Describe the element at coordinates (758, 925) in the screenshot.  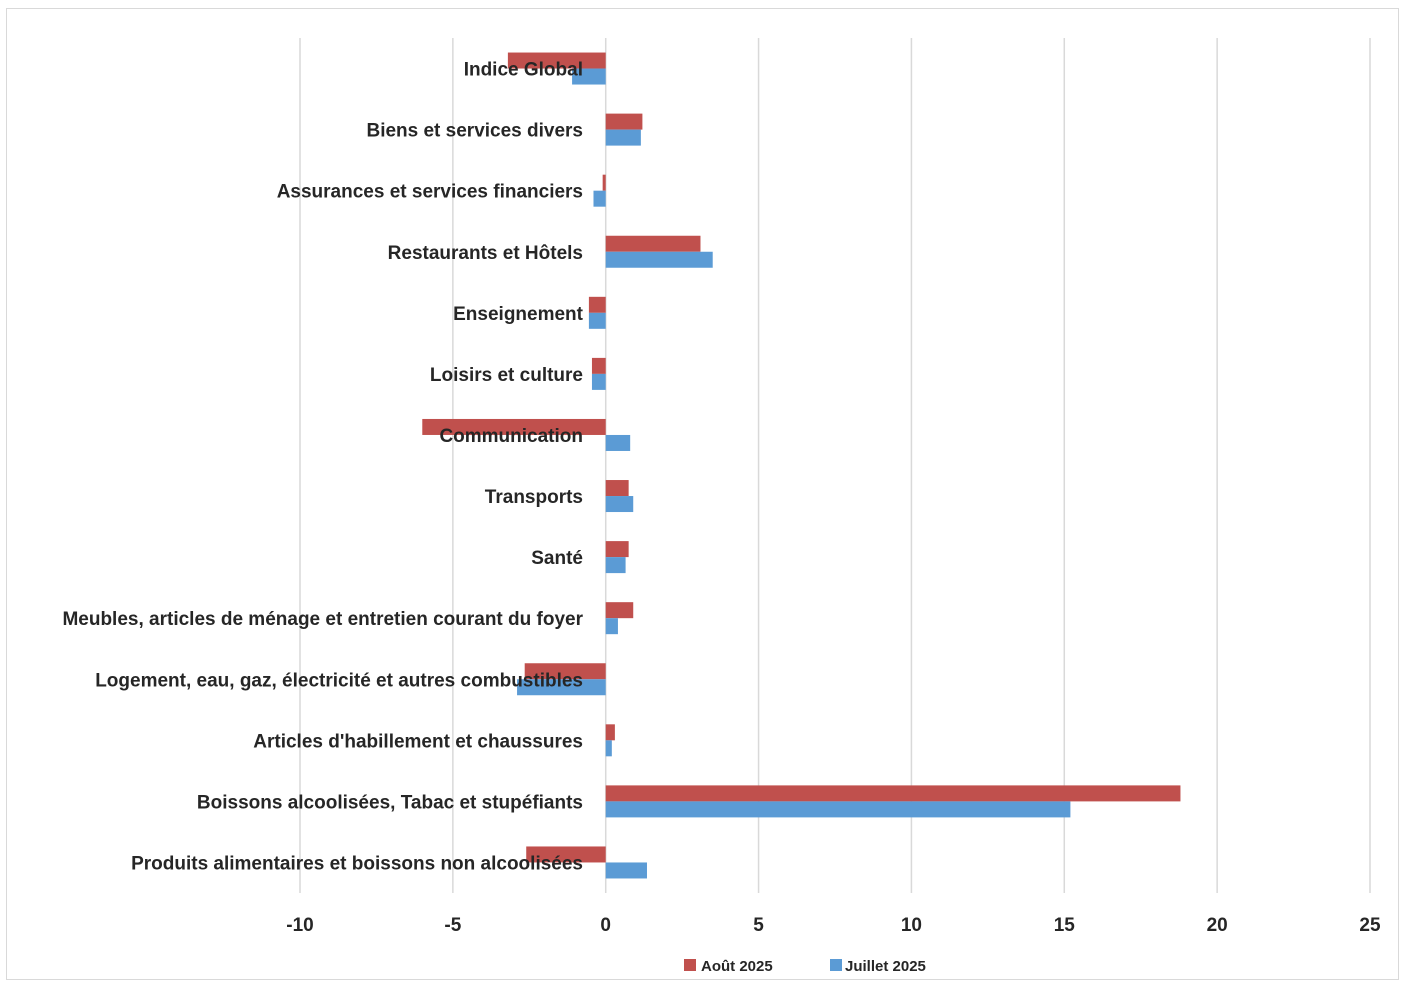
I see `x-tick-label: 5` at that location.